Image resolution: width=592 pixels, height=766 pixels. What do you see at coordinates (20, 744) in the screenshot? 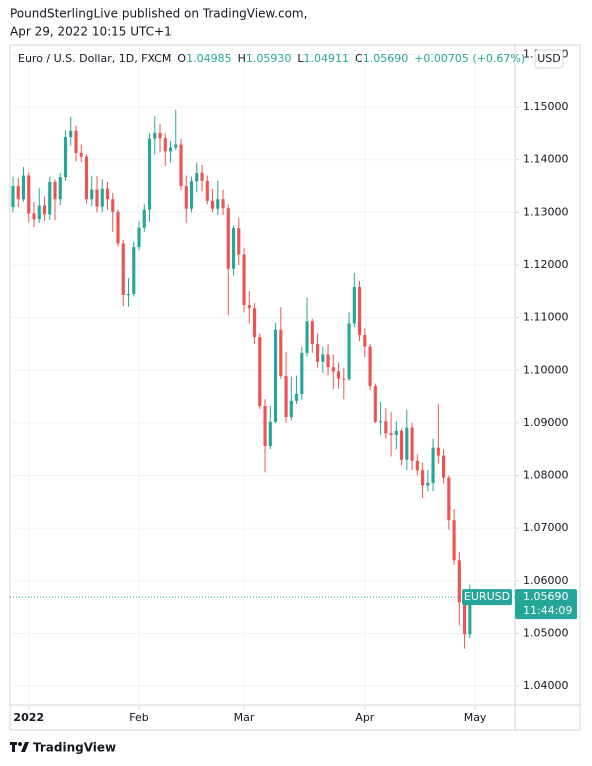
I see `logo-dot` at bounding box center [20, 744].